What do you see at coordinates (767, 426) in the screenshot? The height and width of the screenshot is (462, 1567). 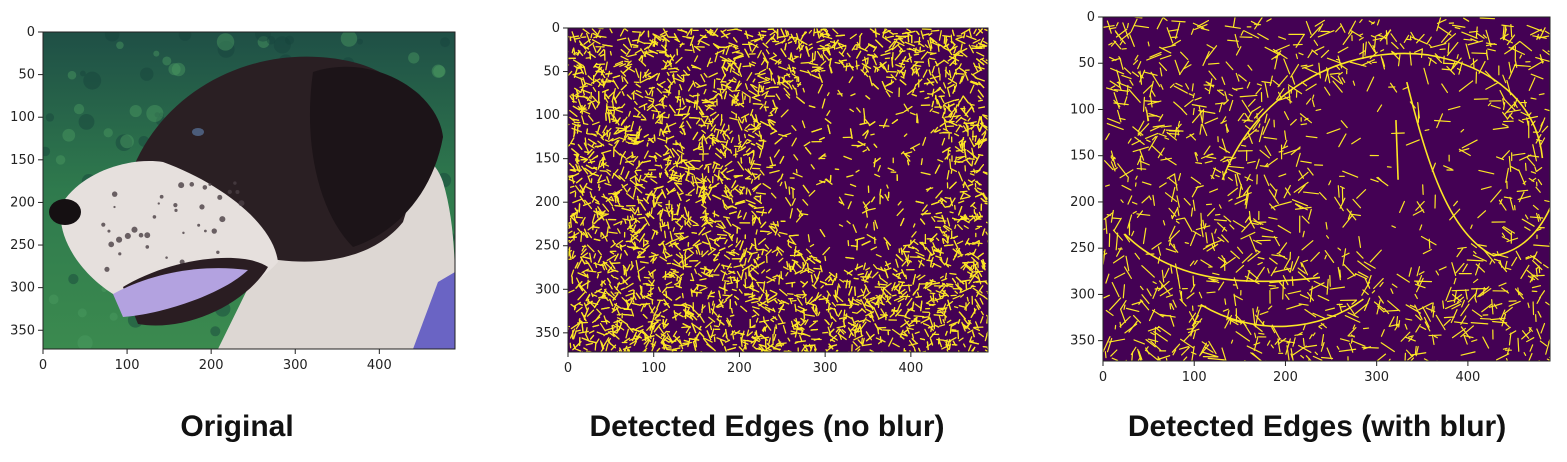 I see `caption-edges-no-blur: Detected Edges (no blur)` at bounding box center [767, 426].